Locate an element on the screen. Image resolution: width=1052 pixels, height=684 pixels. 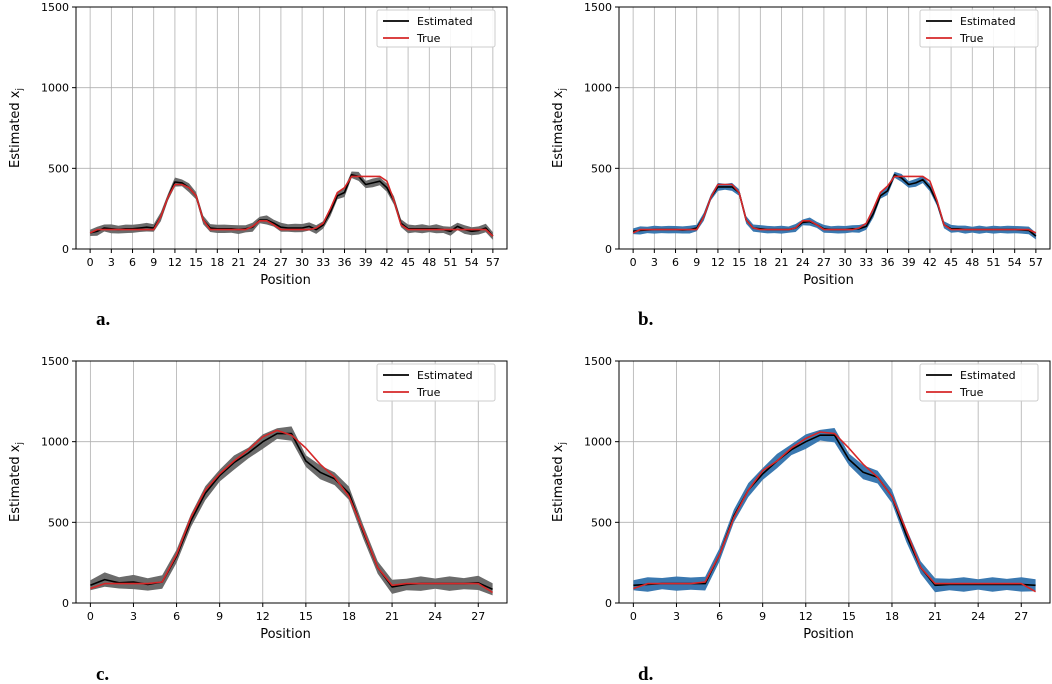
panel-label: a. is located at coordinates (103, 319).